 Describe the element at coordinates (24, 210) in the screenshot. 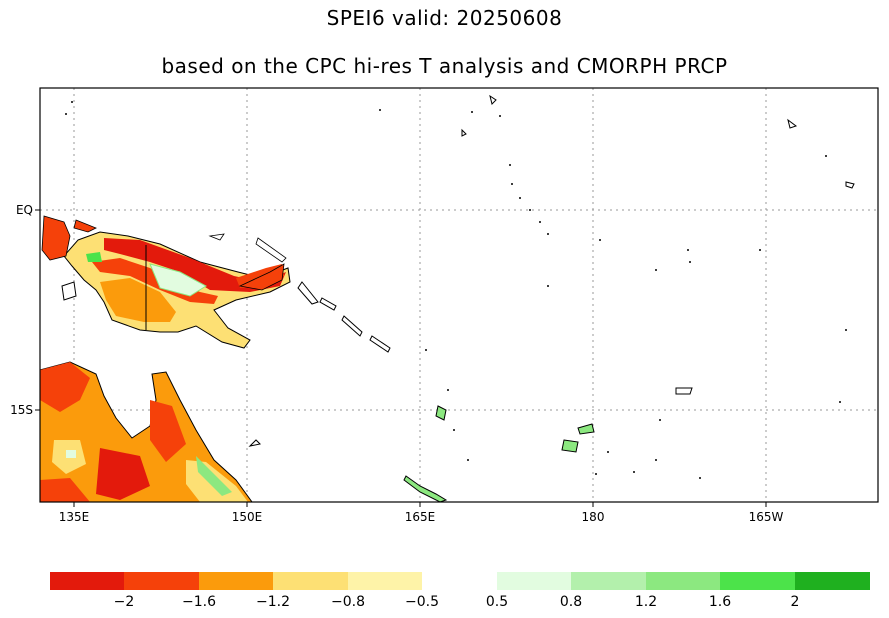

I see `lat-tick-eq: EQ` at that location.